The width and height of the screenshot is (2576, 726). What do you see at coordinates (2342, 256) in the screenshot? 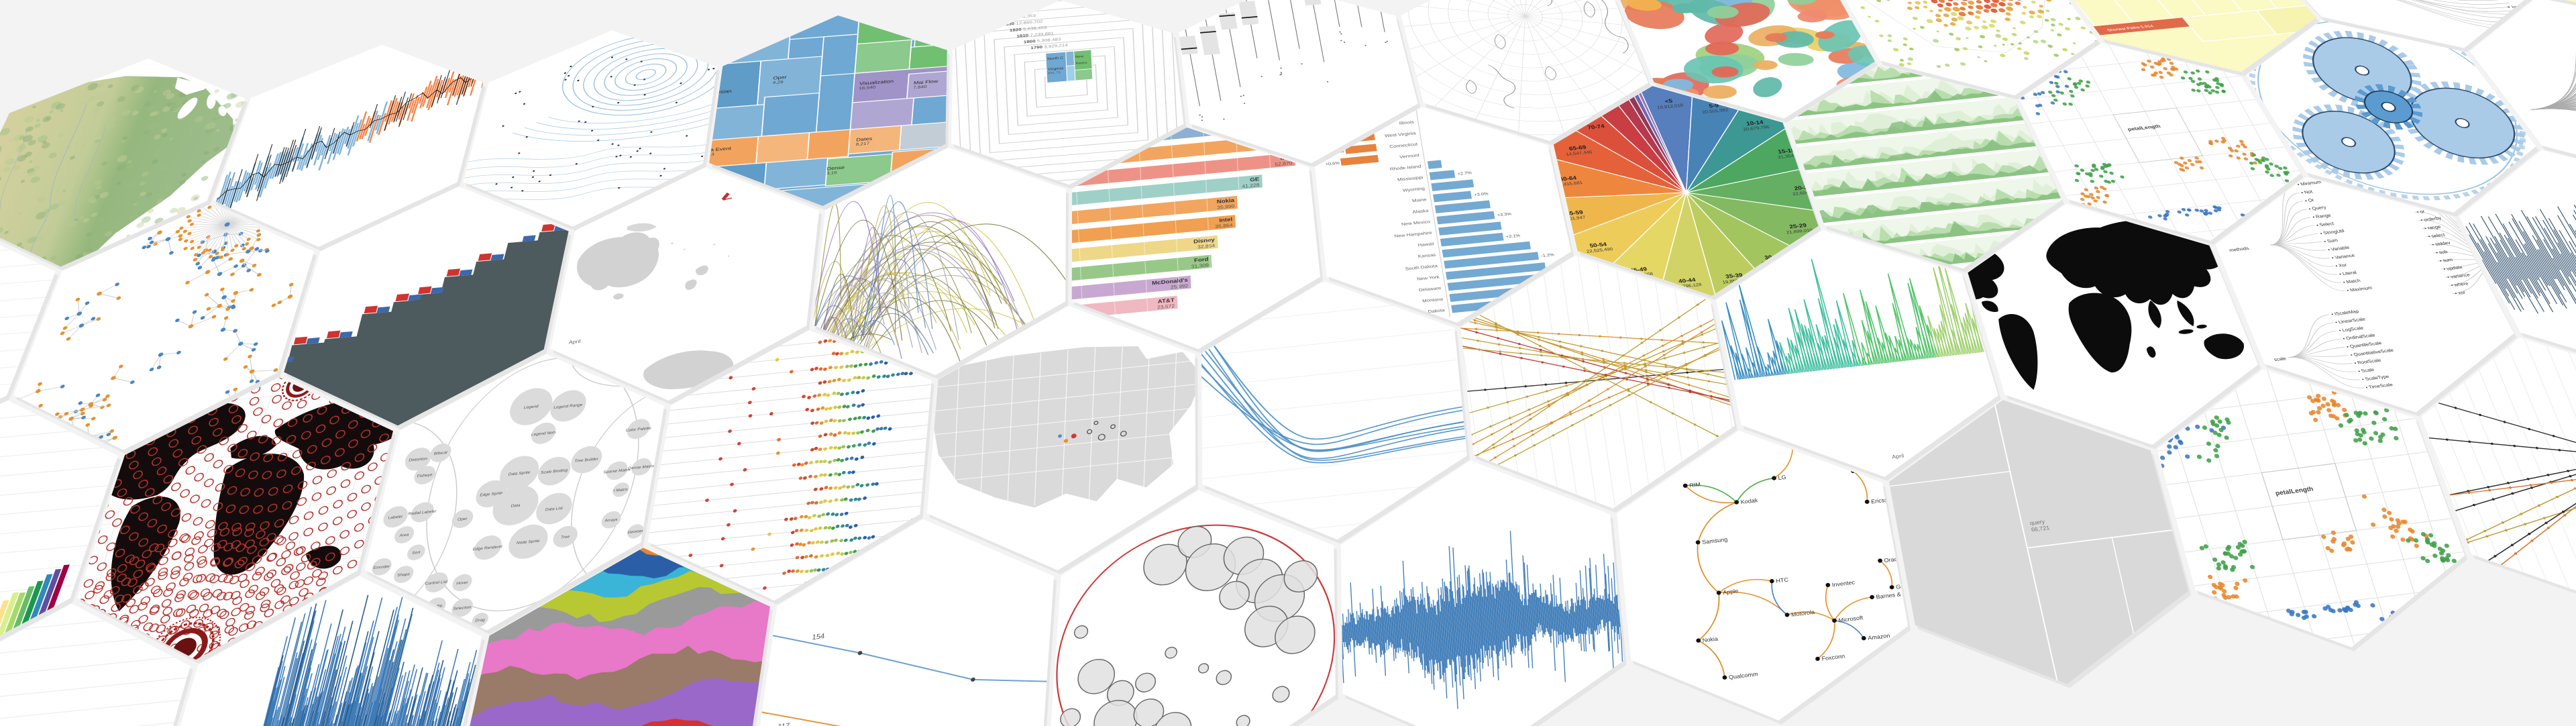
I see `svg-text: • Variance` at bounding box center [2342, 256].